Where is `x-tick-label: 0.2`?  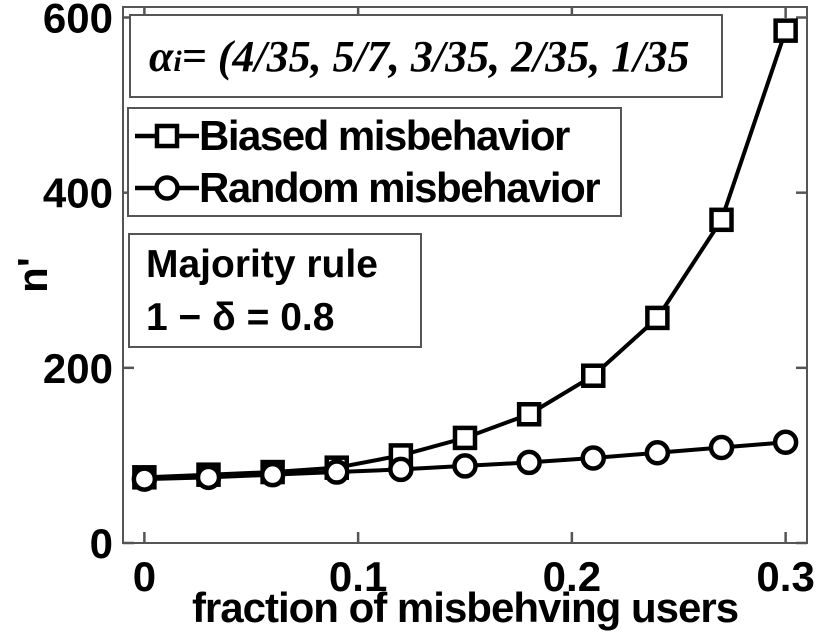 x-tick-label: 0.2 is located at coordinates (572, 576).